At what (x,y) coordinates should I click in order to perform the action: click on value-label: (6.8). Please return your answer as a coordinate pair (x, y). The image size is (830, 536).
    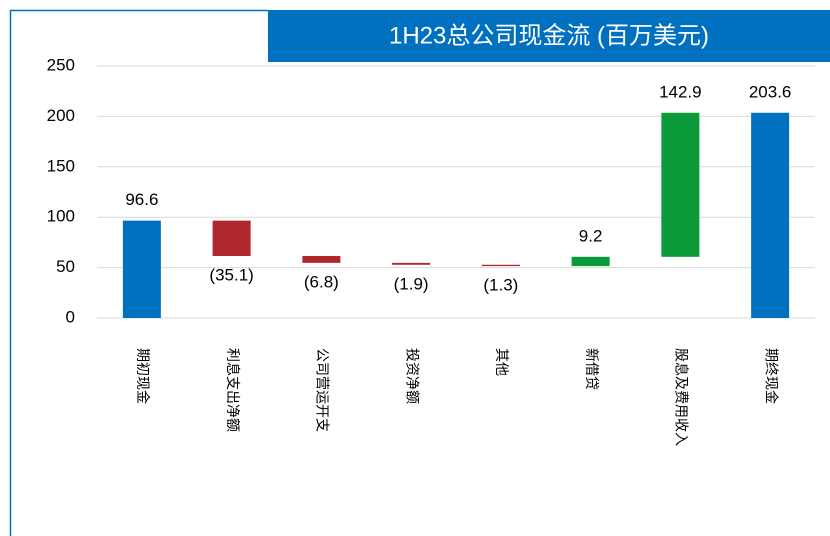
    Looking at the image, I should click on (321, 281).